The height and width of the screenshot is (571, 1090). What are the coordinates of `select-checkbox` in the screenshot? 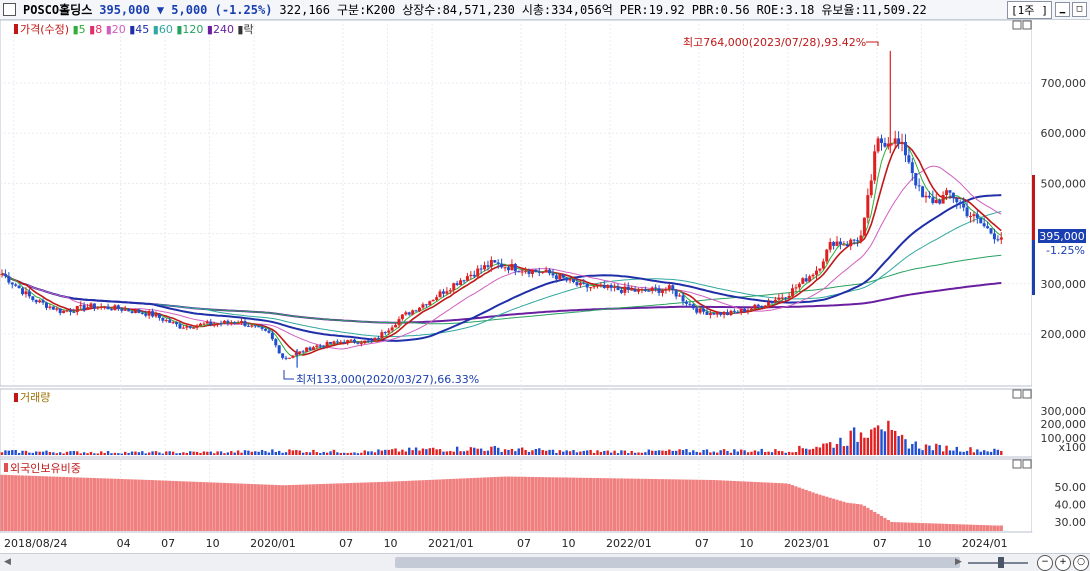 It's located at (9, 9).